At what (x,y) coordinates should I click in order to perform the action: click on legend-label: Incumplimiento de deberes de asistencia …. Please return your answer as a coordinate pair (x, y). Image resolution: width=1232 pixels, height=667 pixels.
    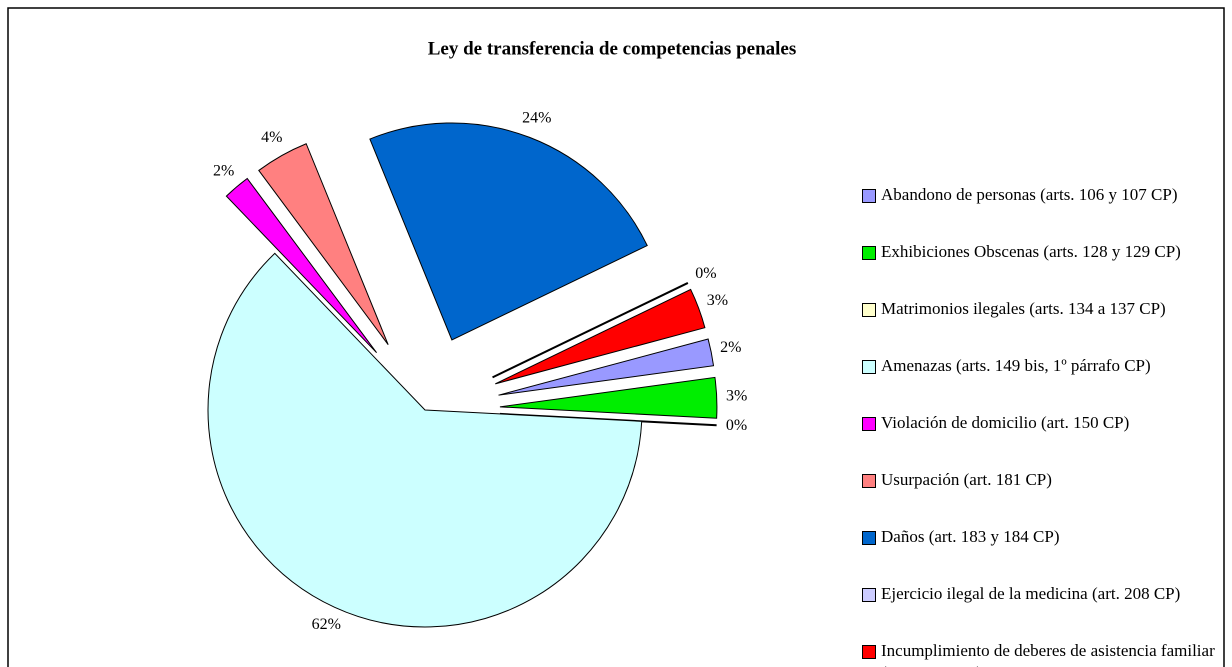
    Looking at the image, I should click on (1048, 654).